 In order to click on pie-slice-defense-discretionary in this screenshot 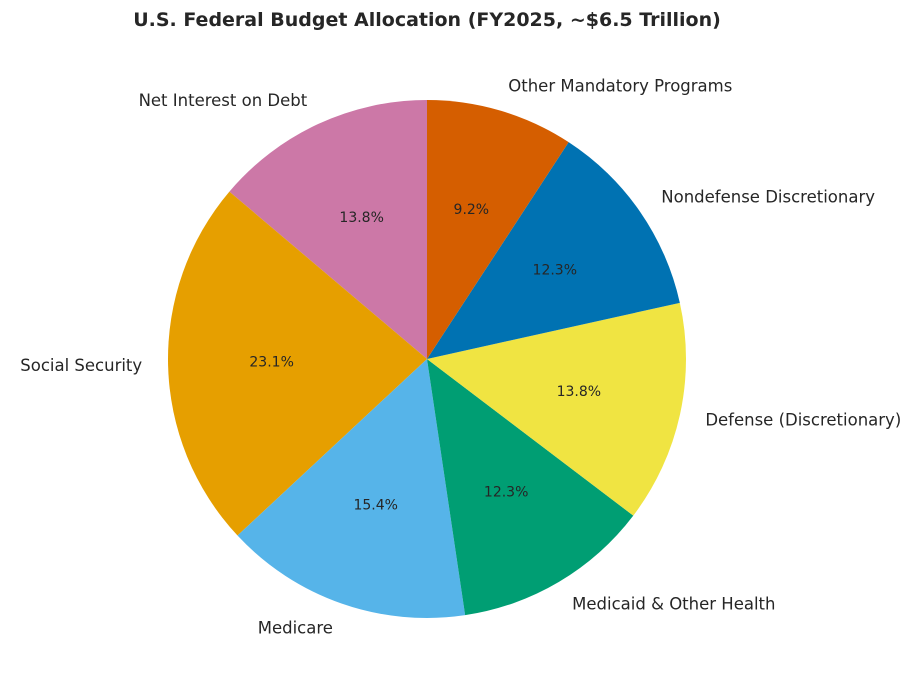, I will do `click(556, 409)`.